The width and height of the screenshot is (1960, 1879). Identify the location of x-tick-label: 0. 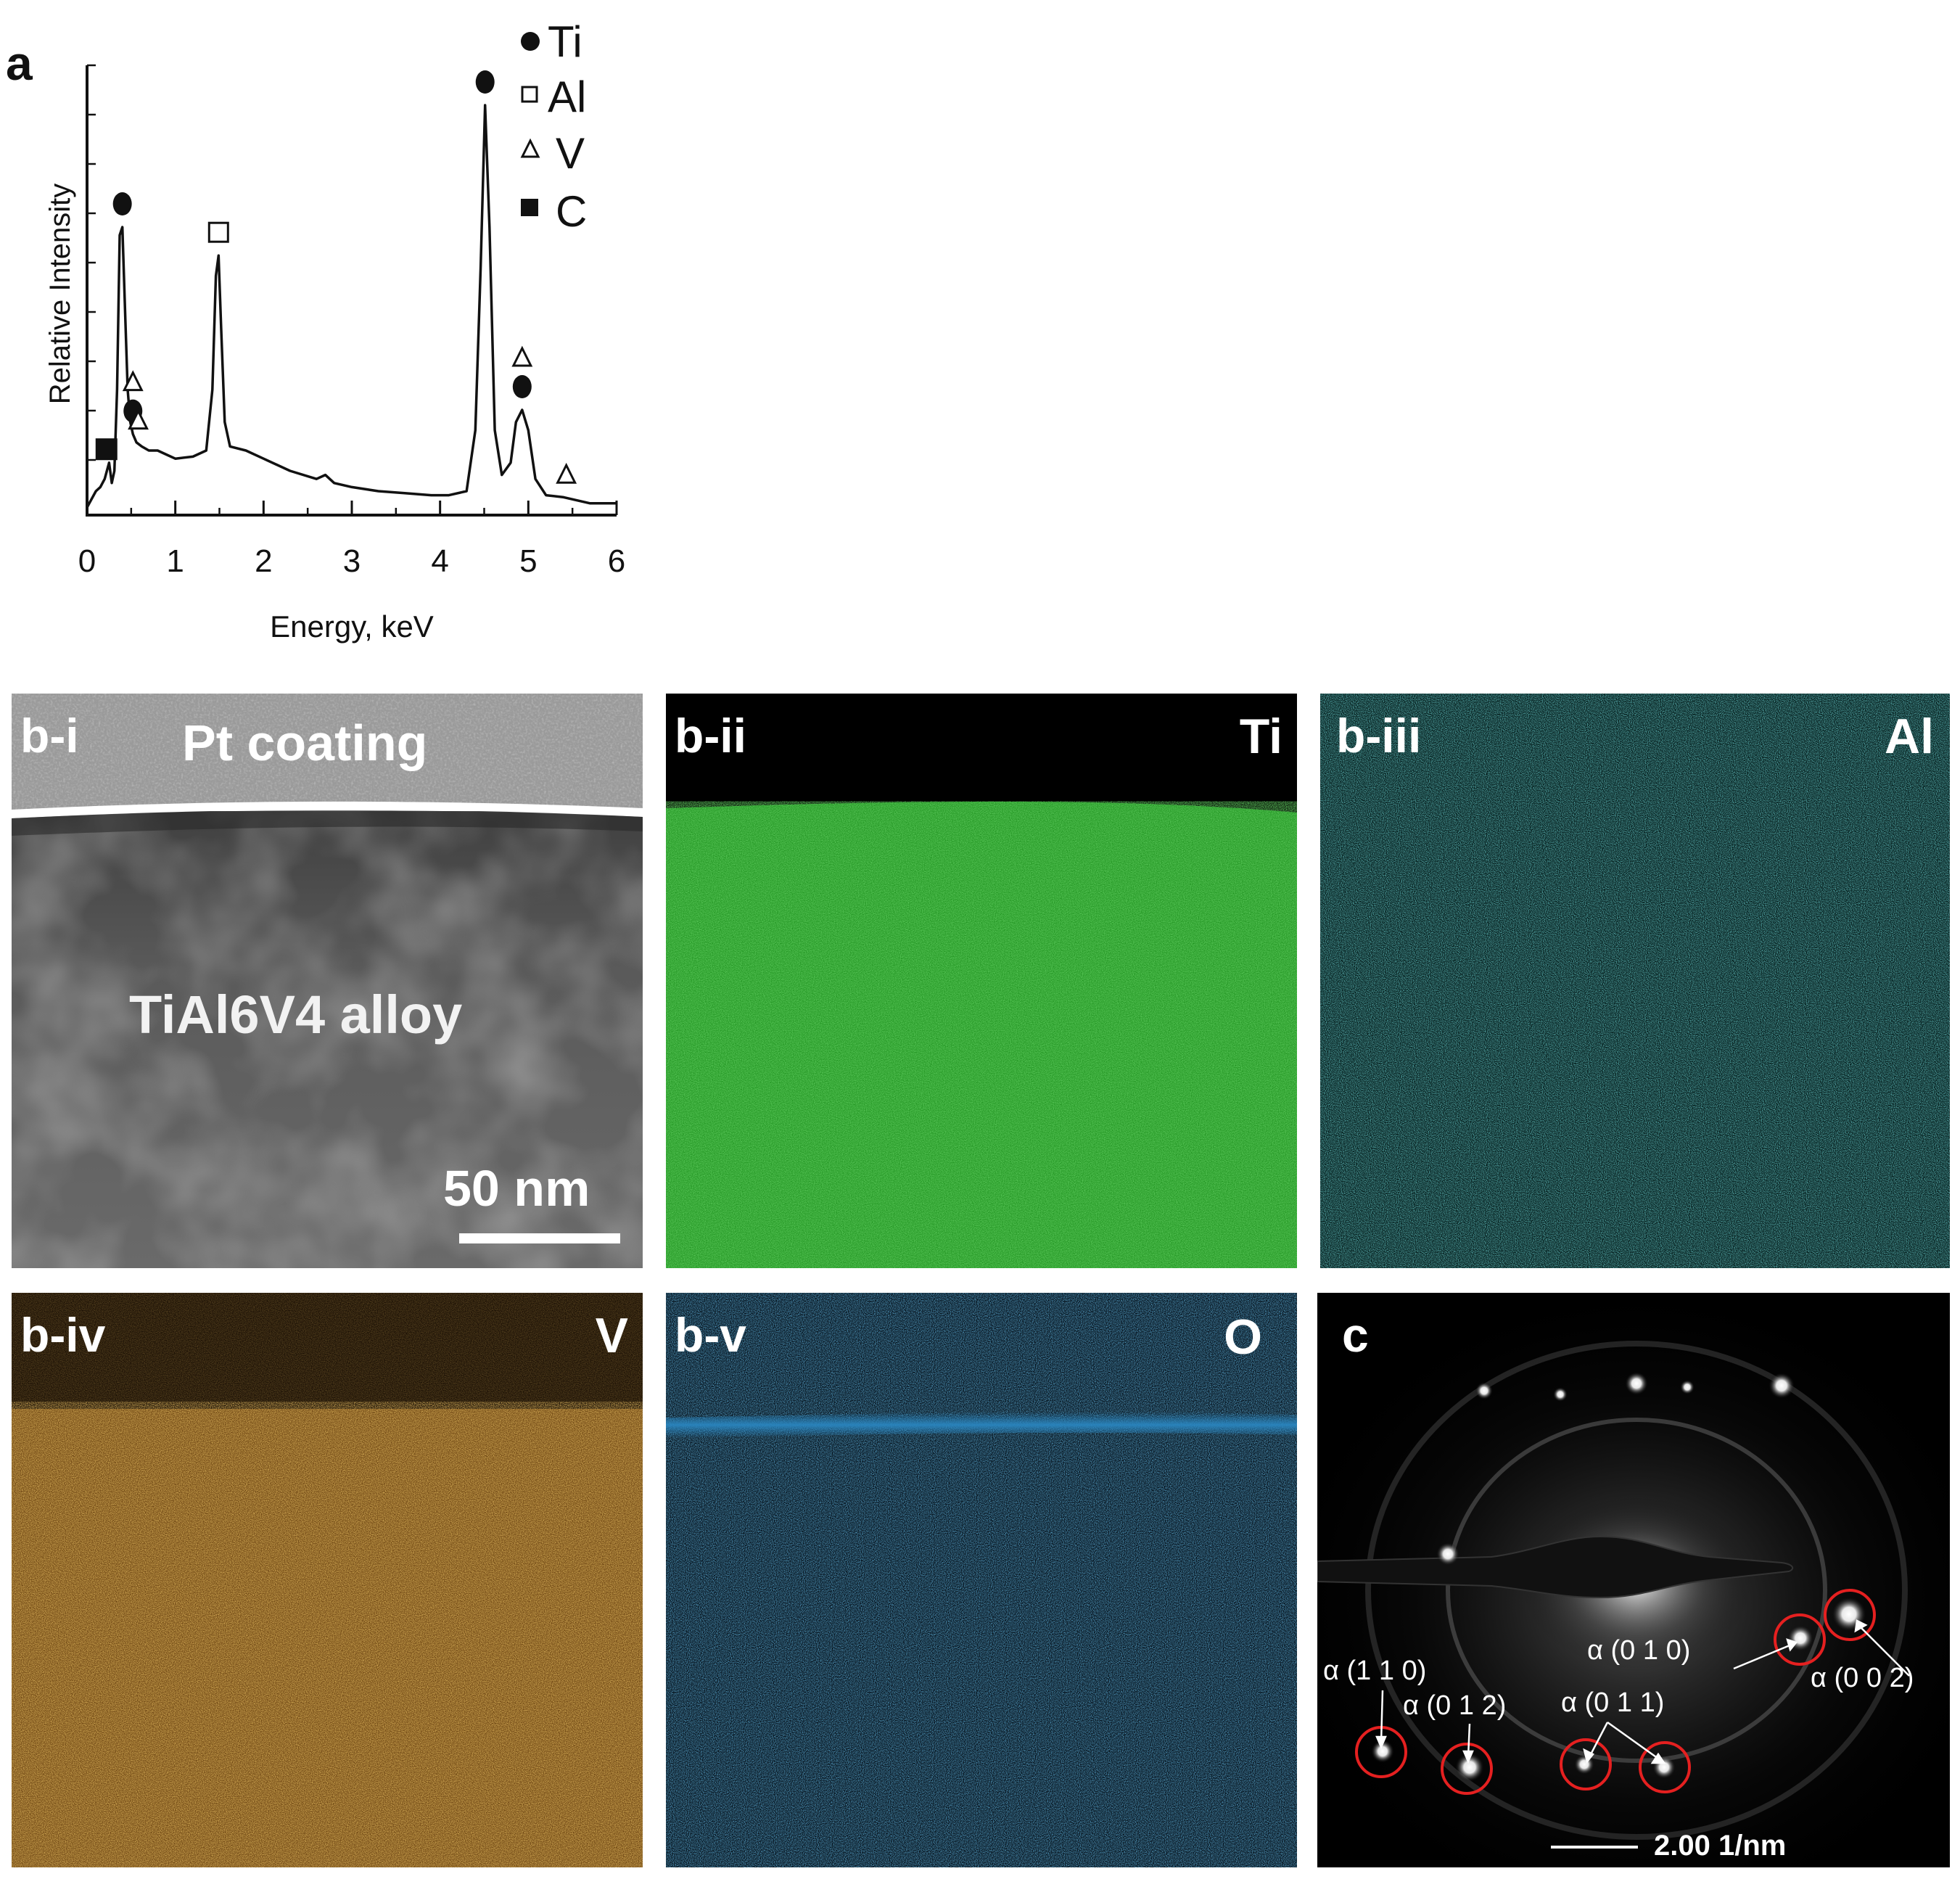
(87, 561).